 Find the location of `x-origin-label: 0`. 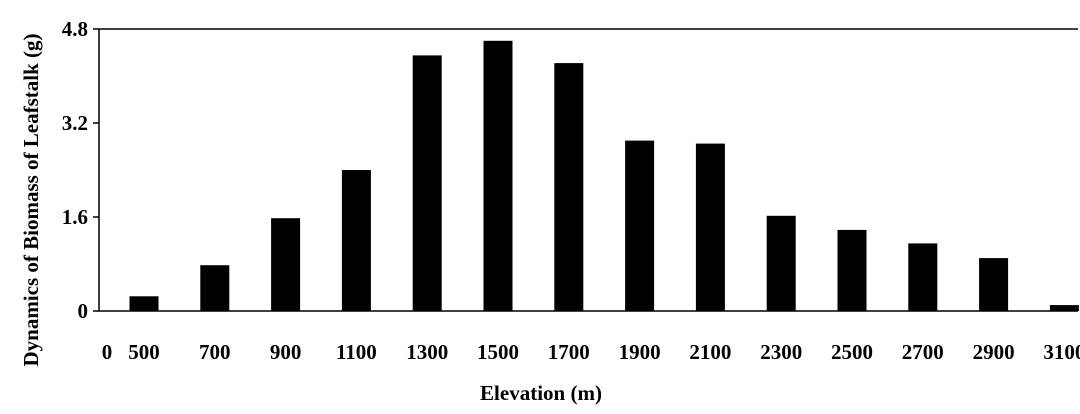

x-origin-label: 0 is located at coordinates (107, 352).